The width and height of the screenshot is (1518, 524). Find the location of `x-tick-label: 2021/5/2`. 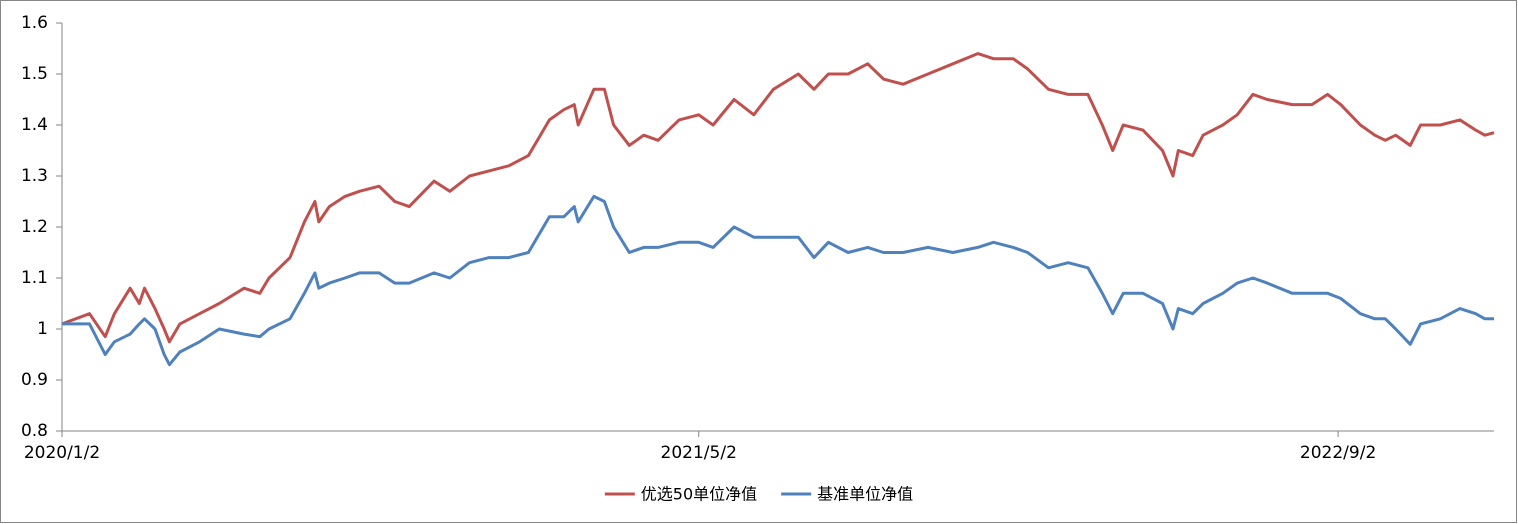

x-tick-label: 2021/5/2 is located at coordinates (699, 453).